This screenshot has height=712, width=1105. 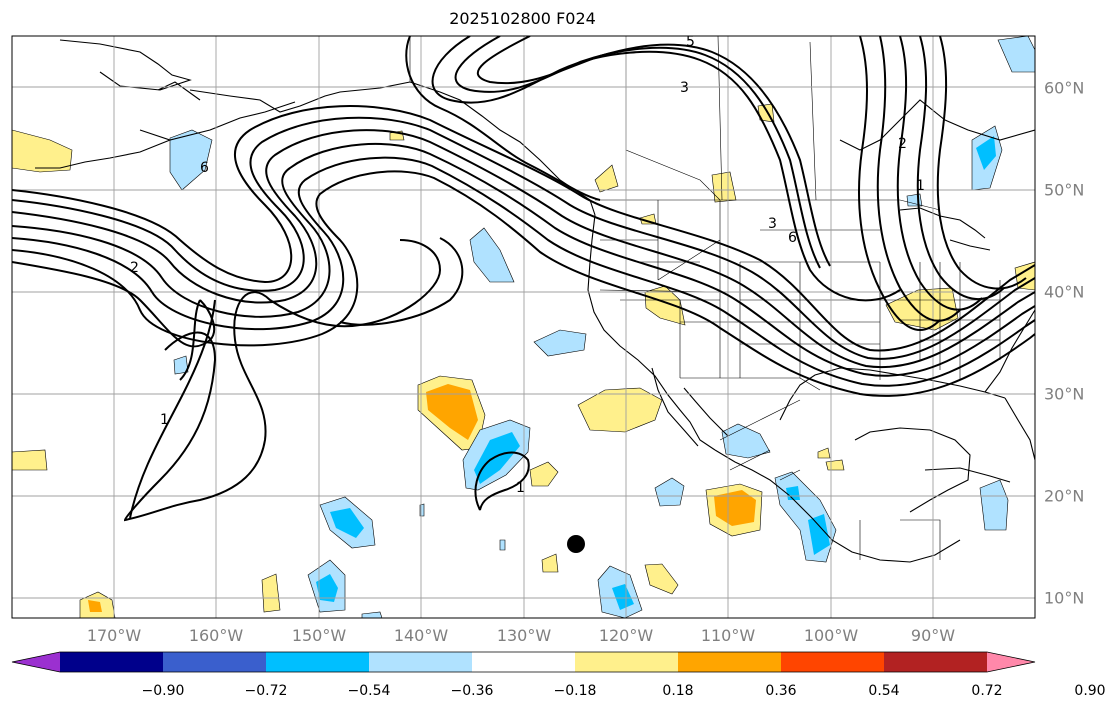 I want to click on great-lakes, so click(x=945, y=229).